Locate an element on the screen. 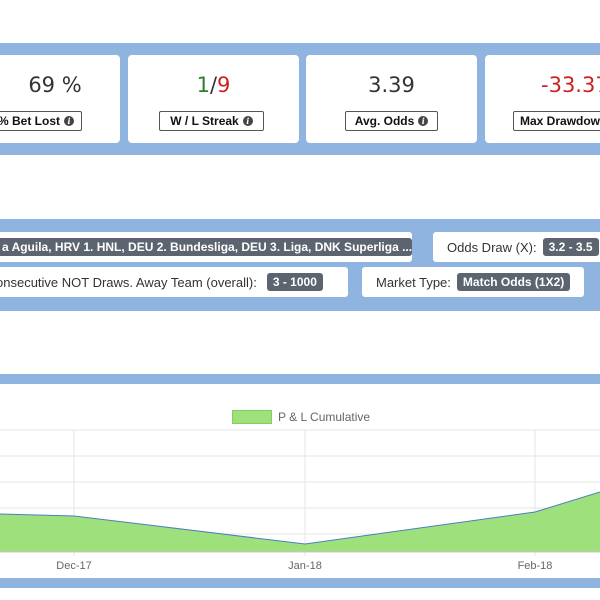 This screenshot has height=600, width=600. stat-label-bet-lost: % Bet Lost i is located at coordinates (41, 121).